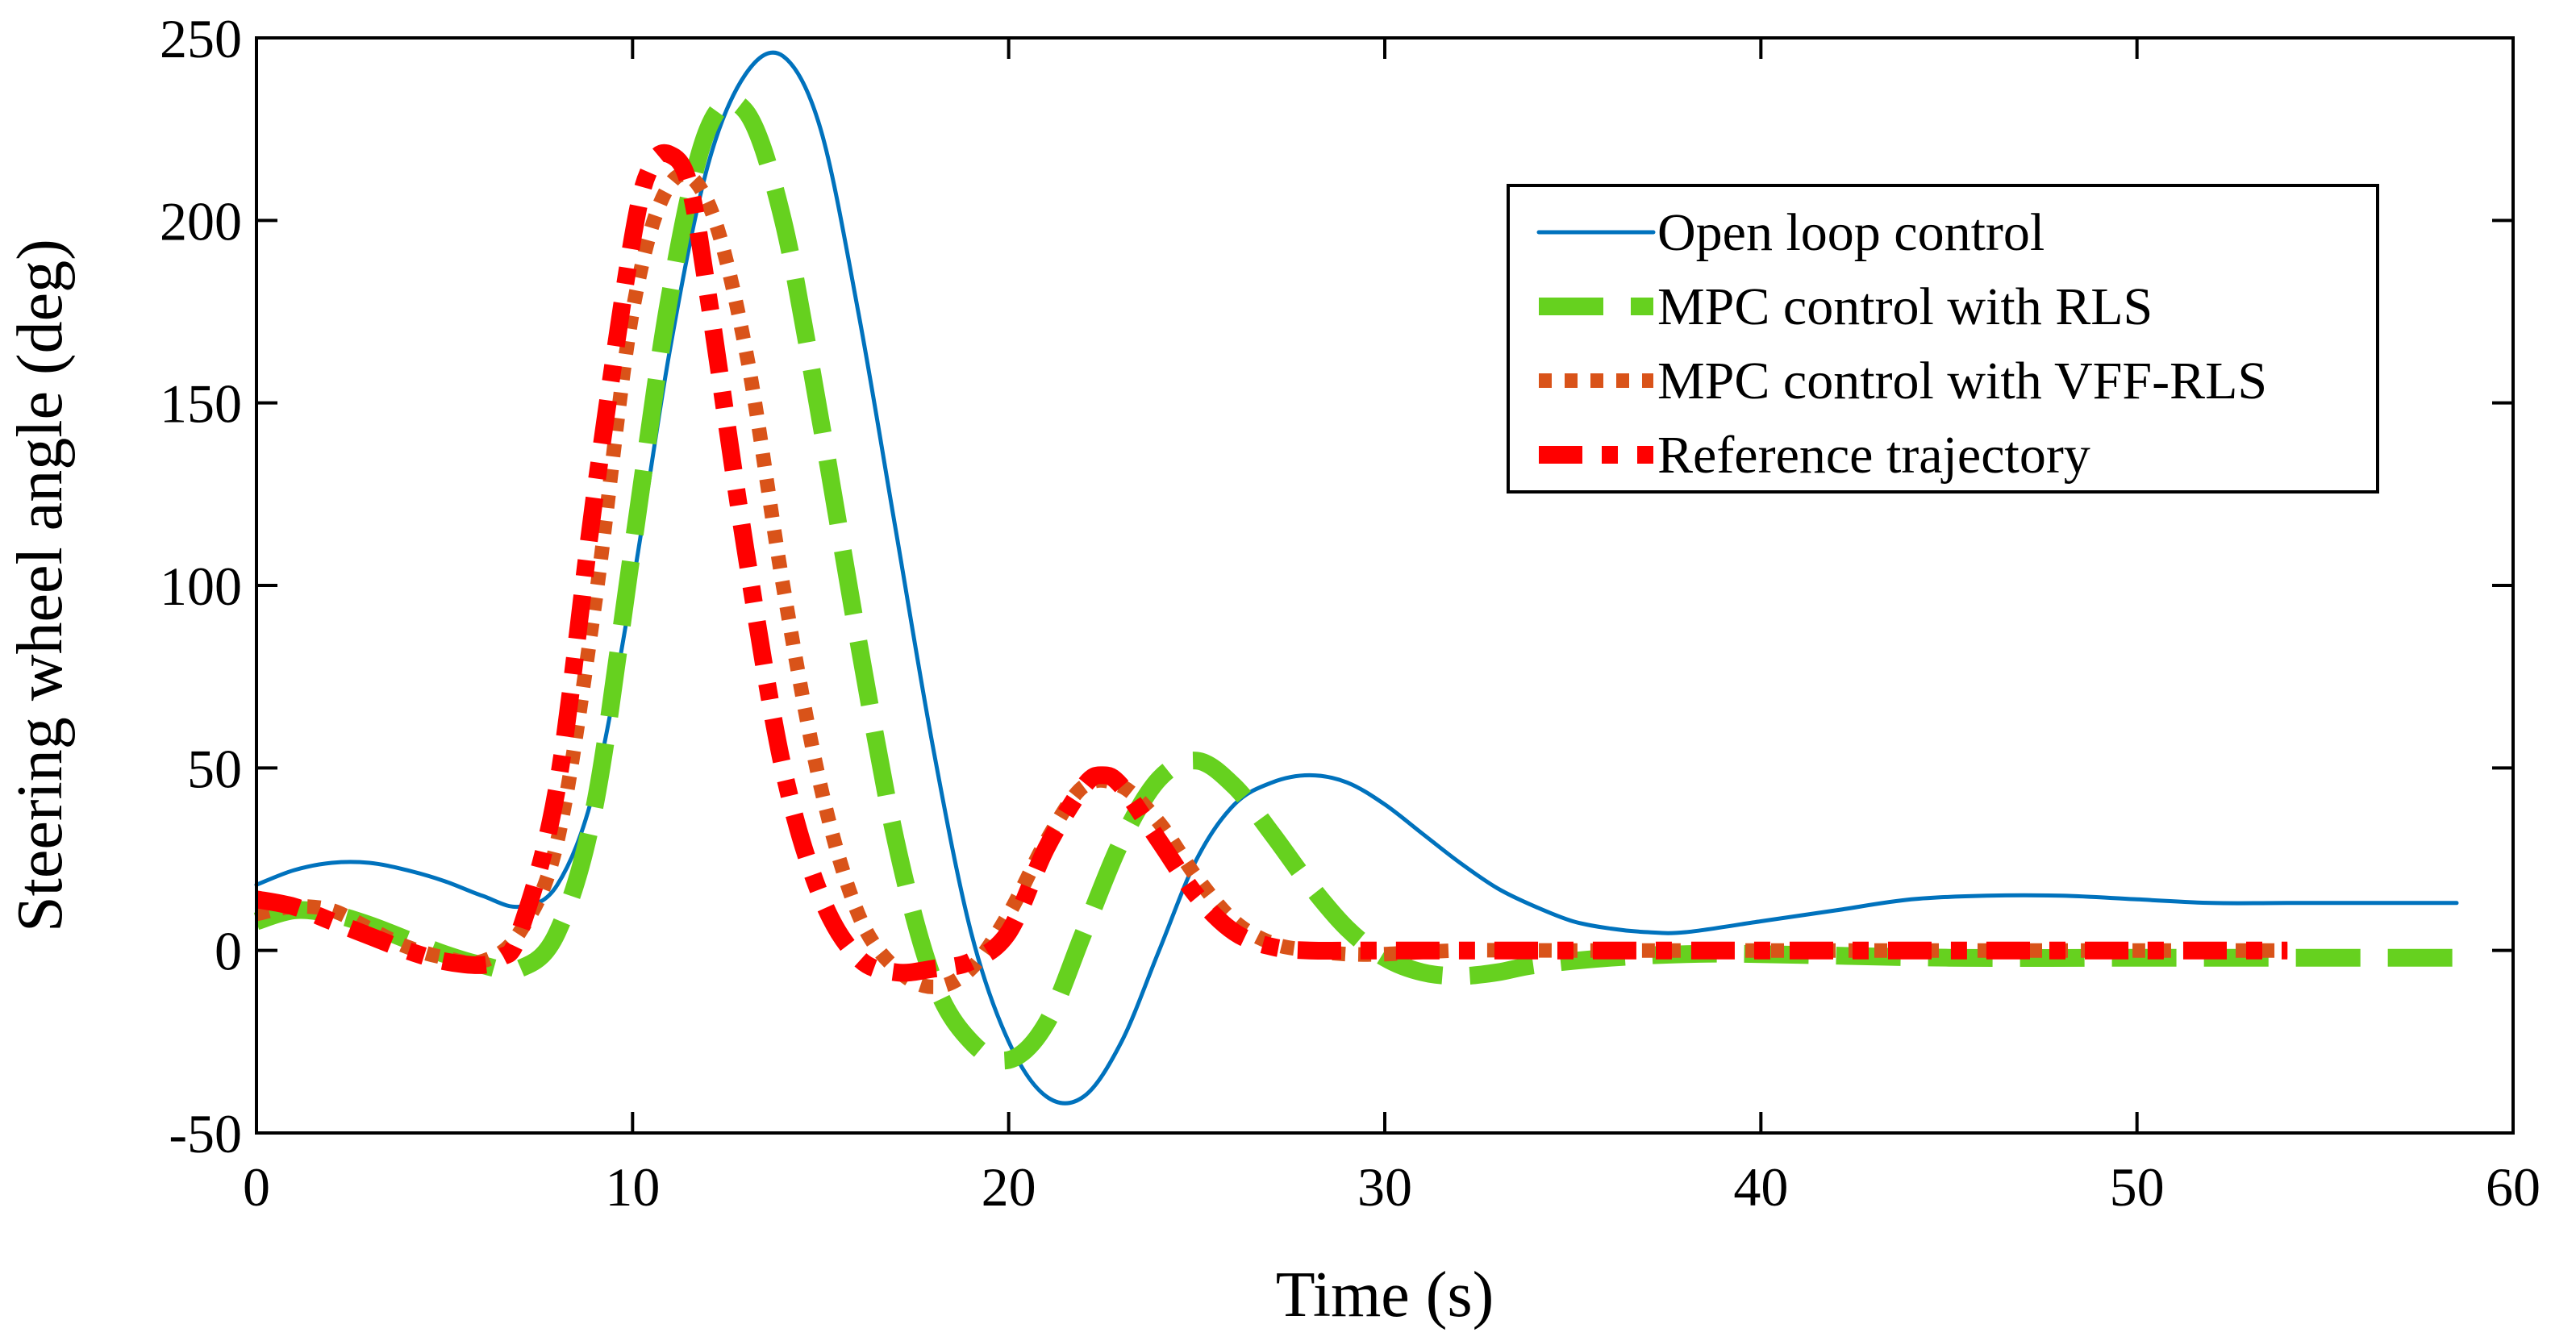 The image size is (2576, 1341). Describe the element at coordinates (201, 586) in the screenshot. I see `y-tick-label: 100` at that location.